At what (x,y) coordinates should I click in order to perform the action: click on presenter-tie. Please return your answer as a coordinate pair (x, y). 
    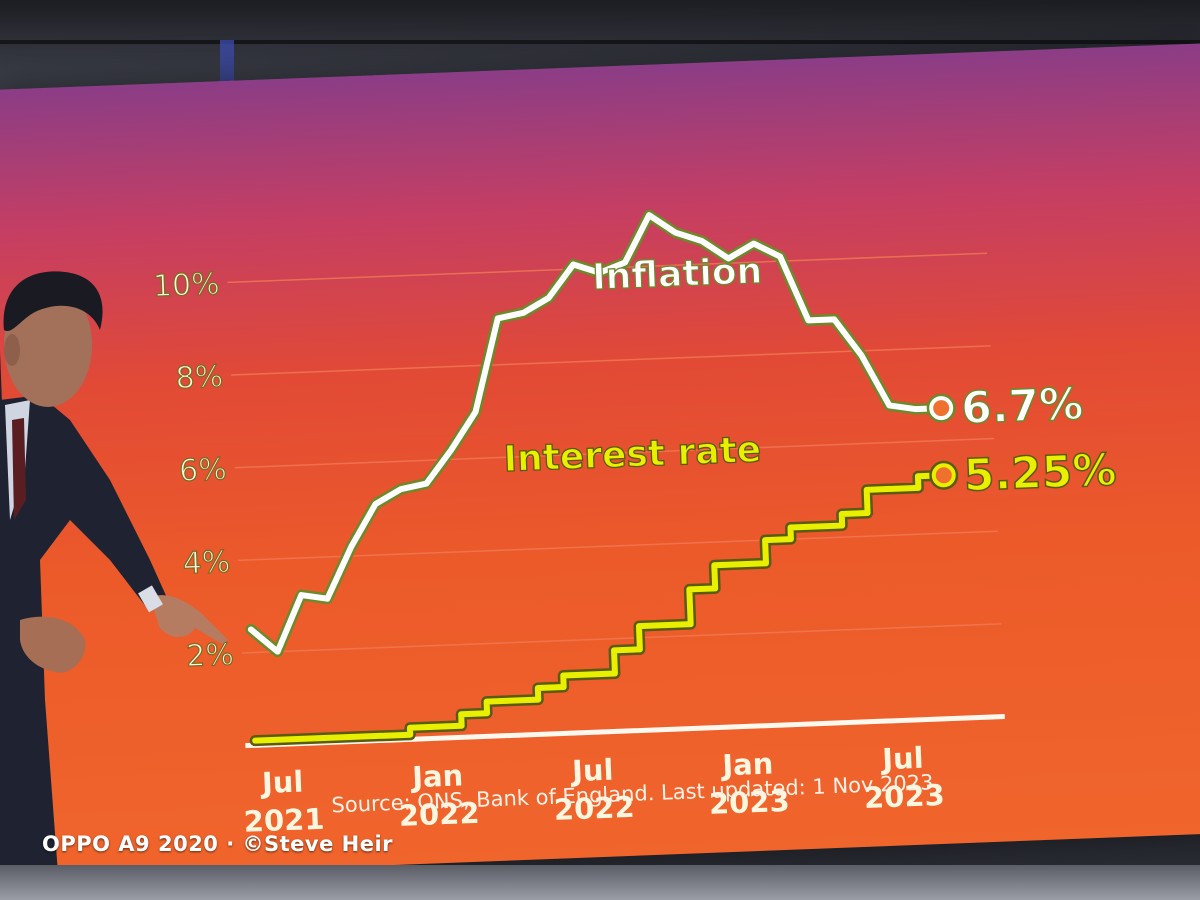
    Looking at the image, I should click on (19, 469).